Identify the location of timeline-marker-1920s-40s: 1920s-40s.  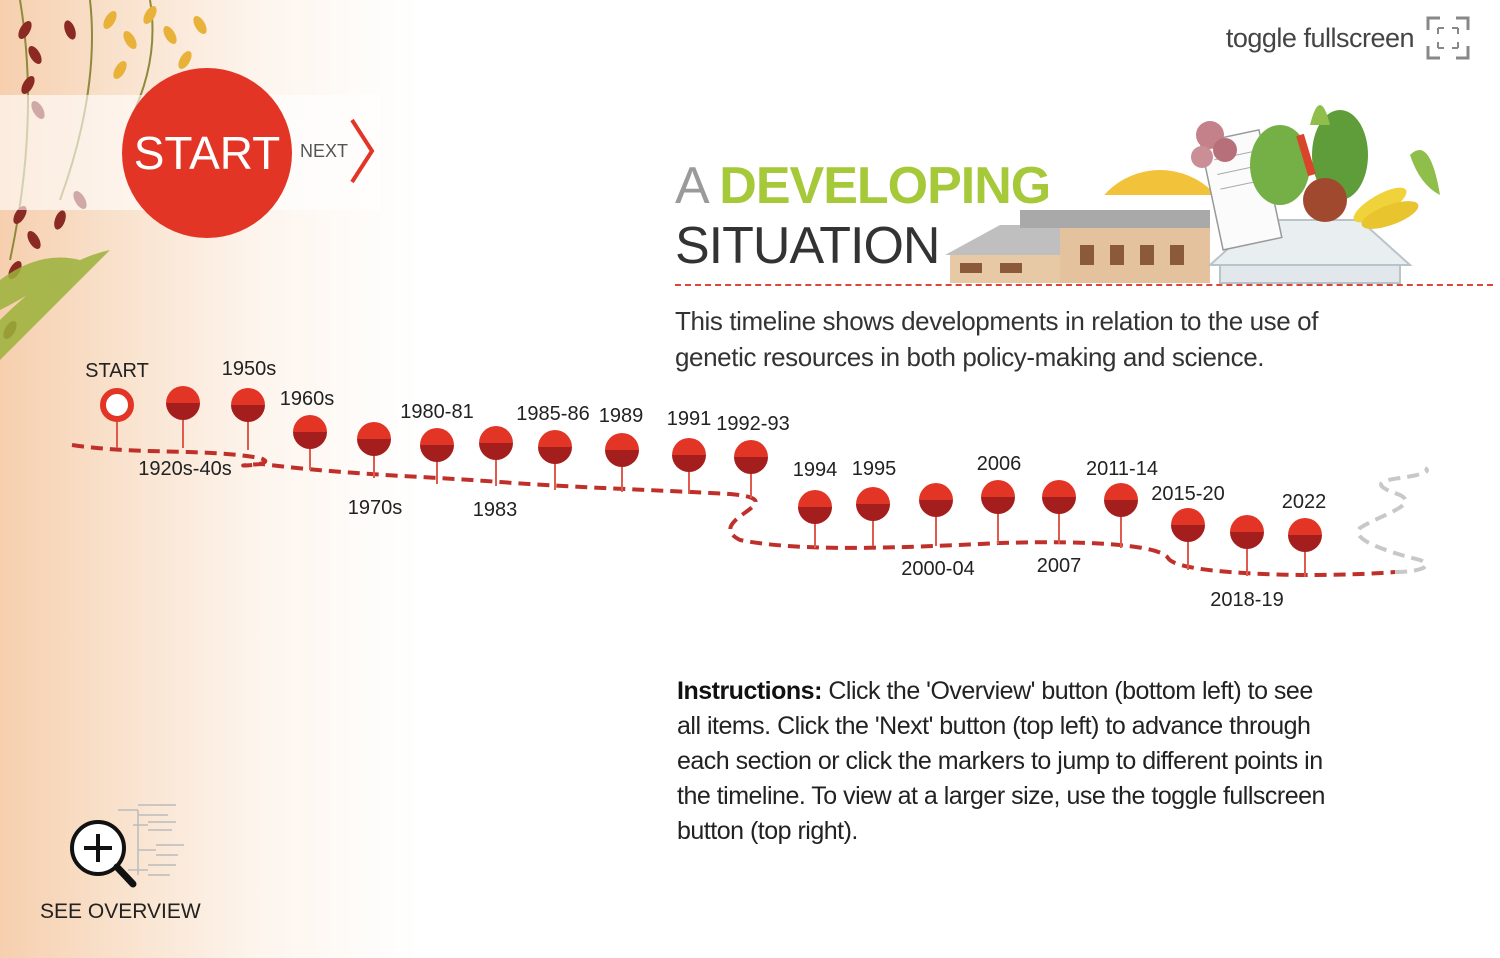
(185, 433).